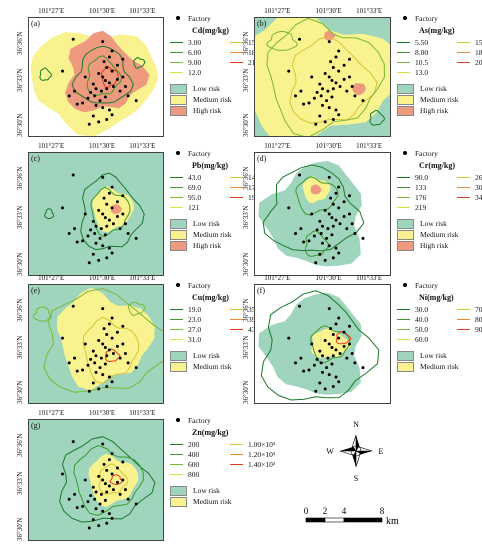  What do you see at coordinates (422, 339) in the screenshot?
I see `contour-value: 60.0` at bounding box center [422, 339].